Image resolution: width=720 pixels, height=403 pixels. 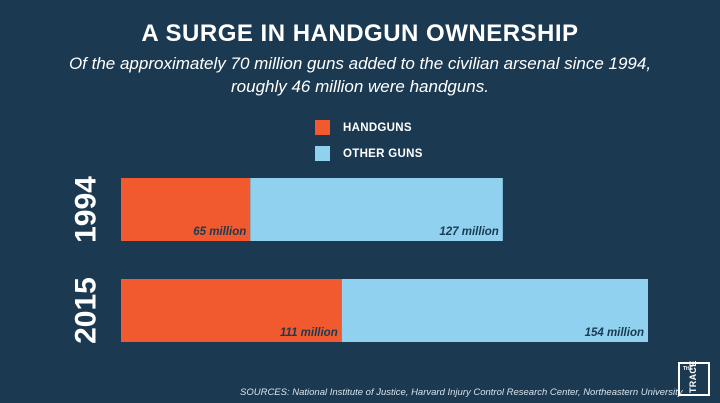 What do you see at coordinates (377, 127) in the screenshot?
I see `legend-label-handguns: HANDGUNS` at bounding box center [377, 127].